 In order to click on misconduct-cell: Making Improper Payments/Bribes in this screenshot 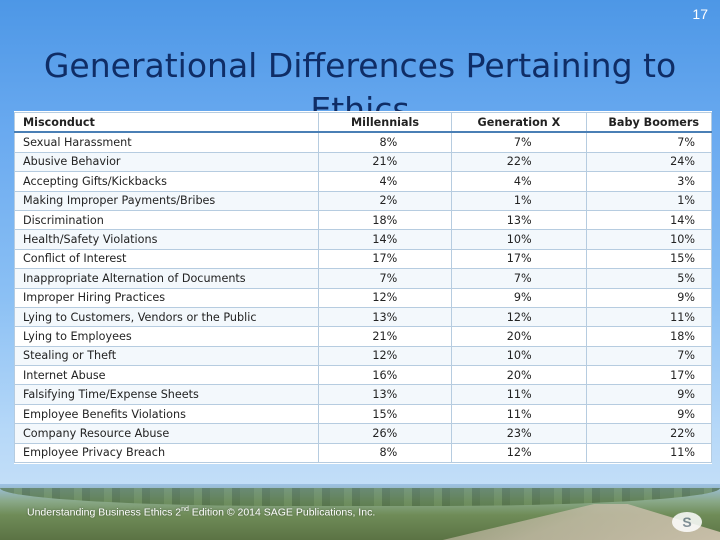, I will do `click(166, 200)`.